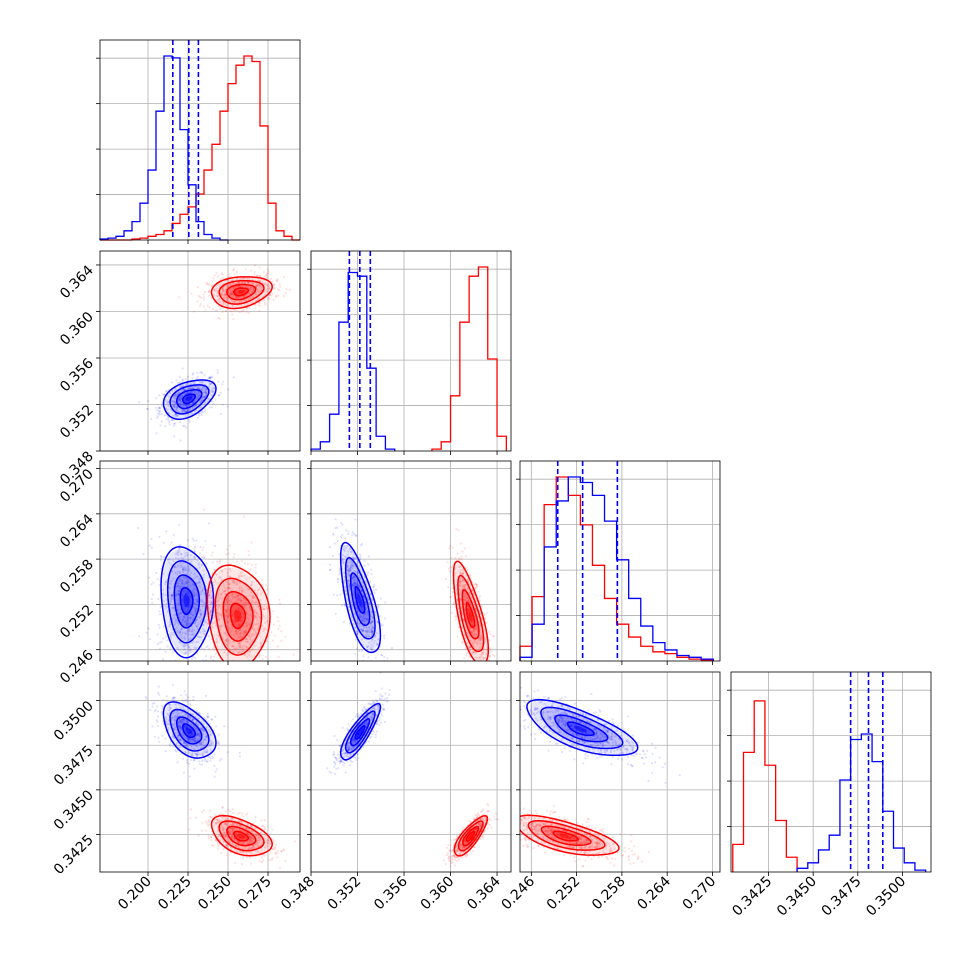  Describe the element at coordinates (831, 772) in the screenshot. I see `axis-frame` at that location.